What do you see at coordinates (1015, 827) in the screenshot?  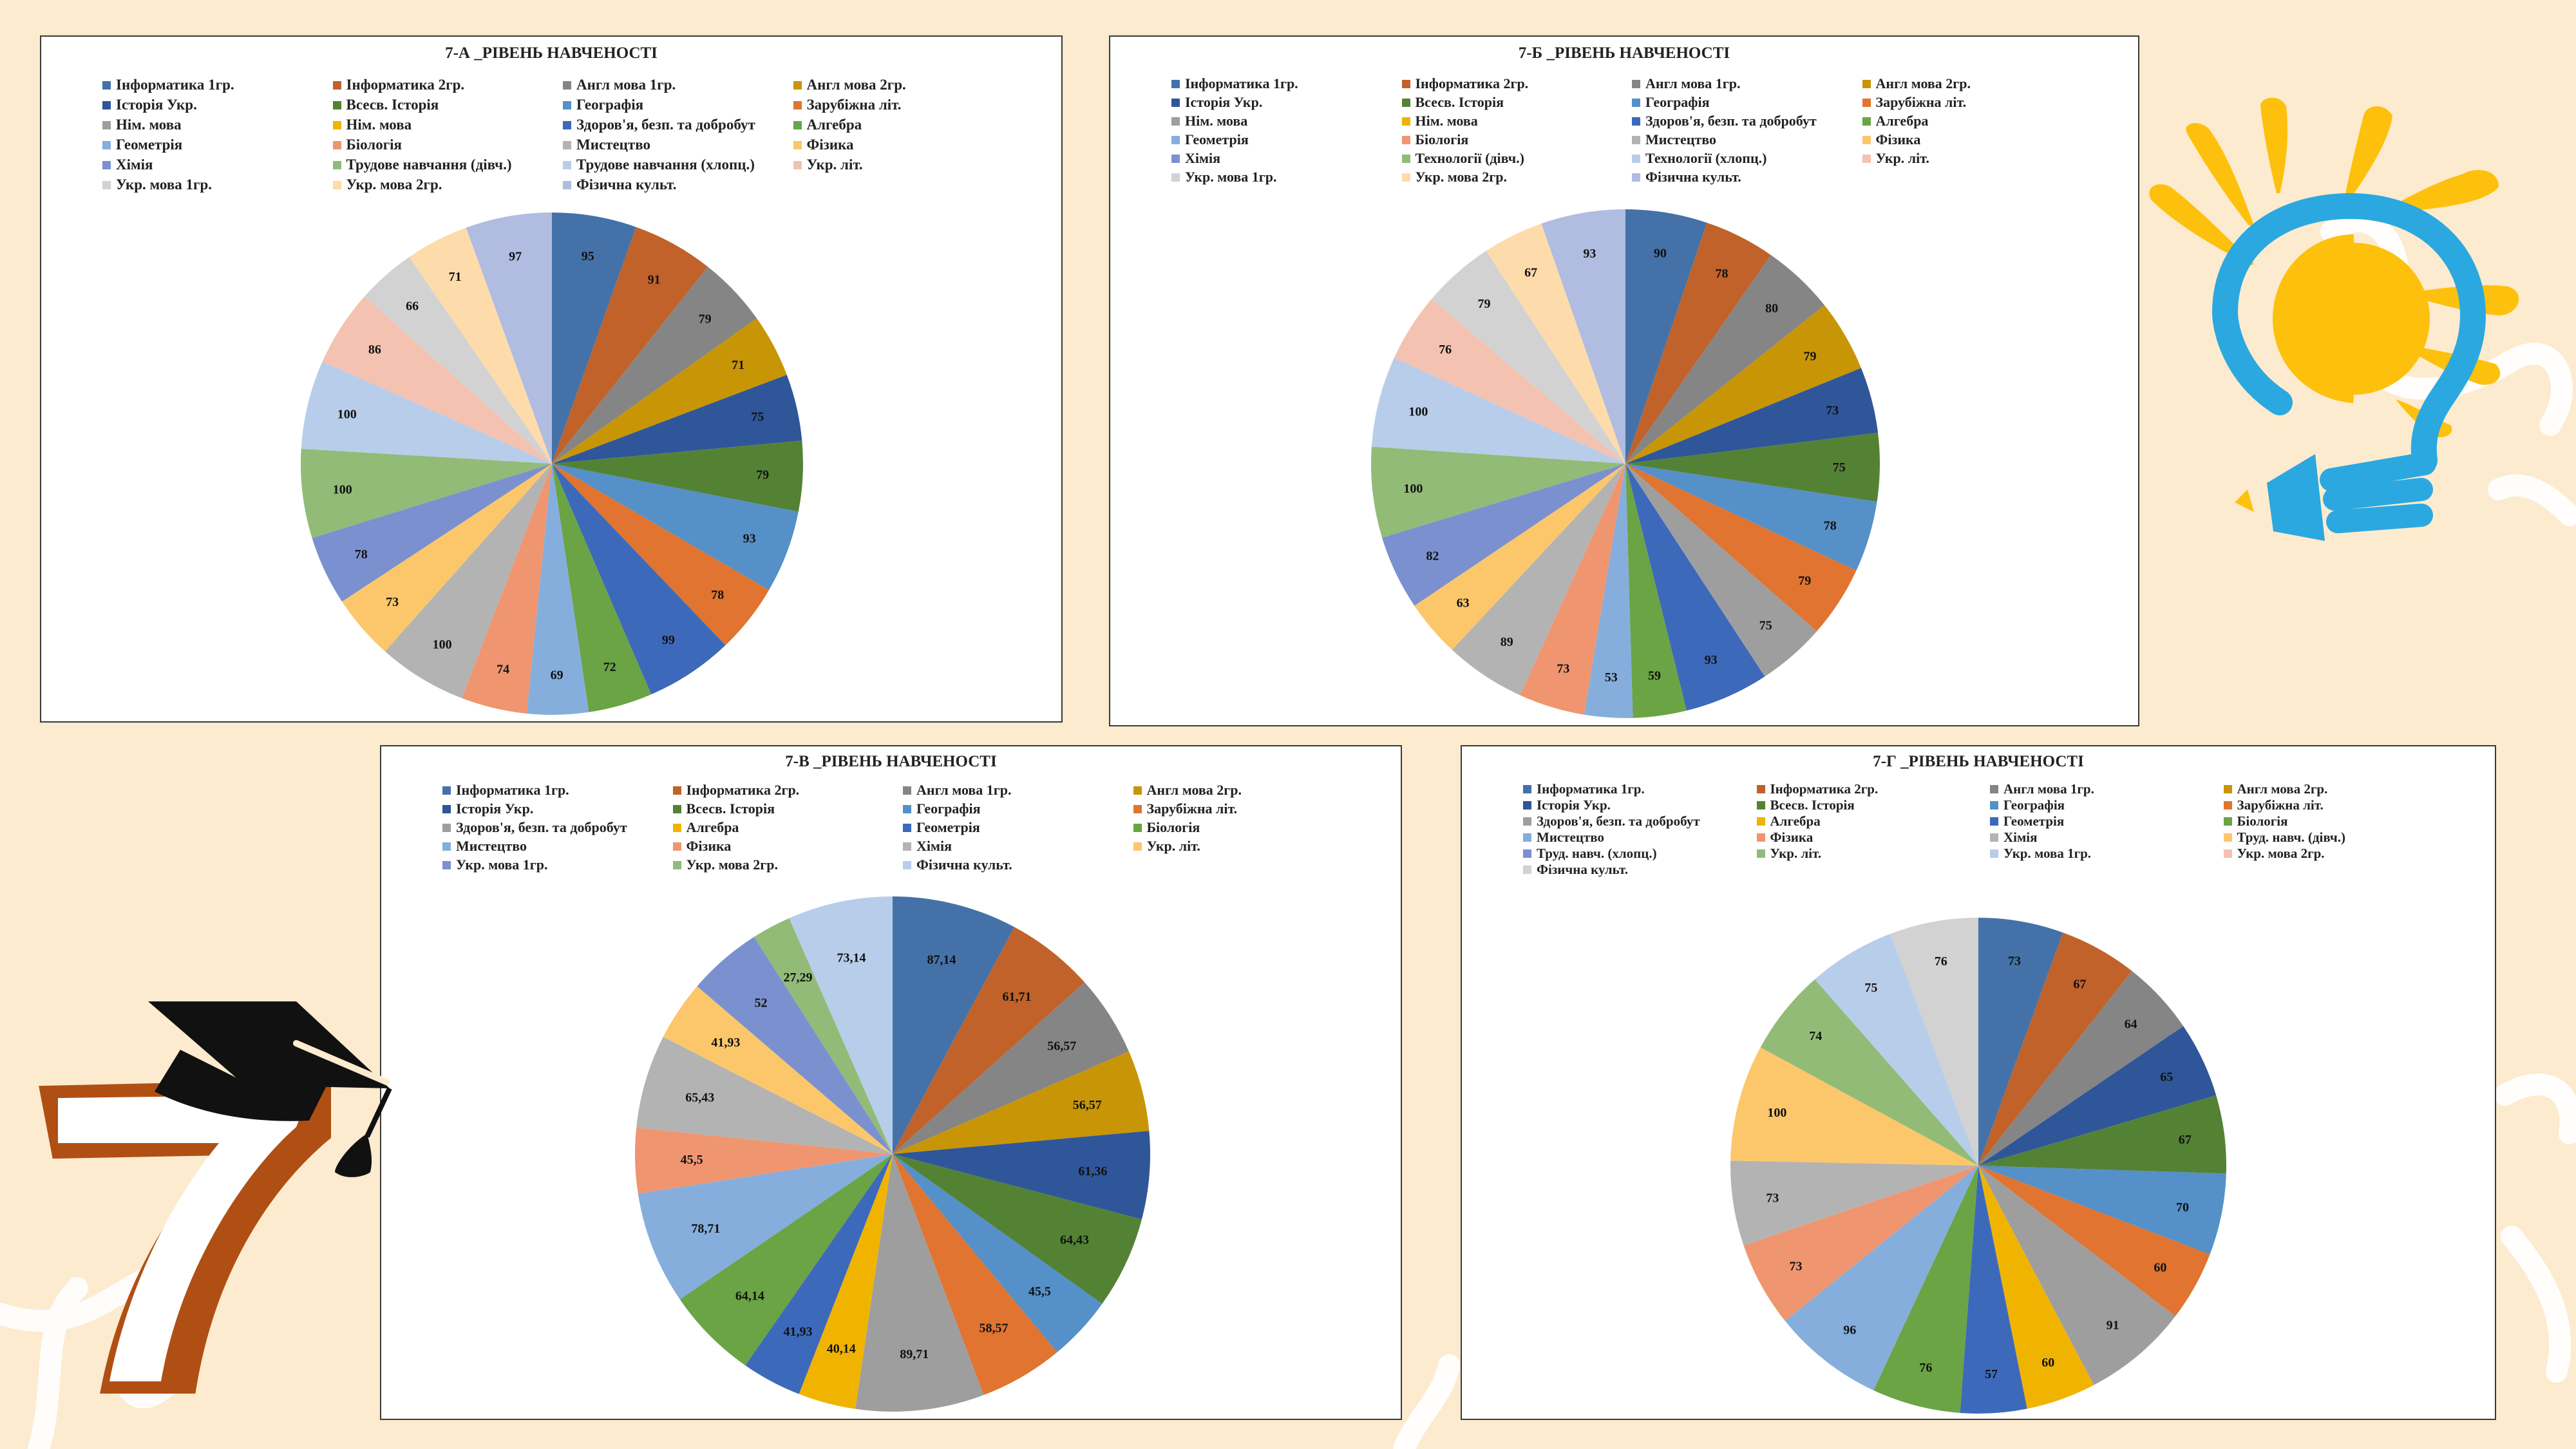 I see `legend-item: Геометрія` at bounding box center [1015, 827].